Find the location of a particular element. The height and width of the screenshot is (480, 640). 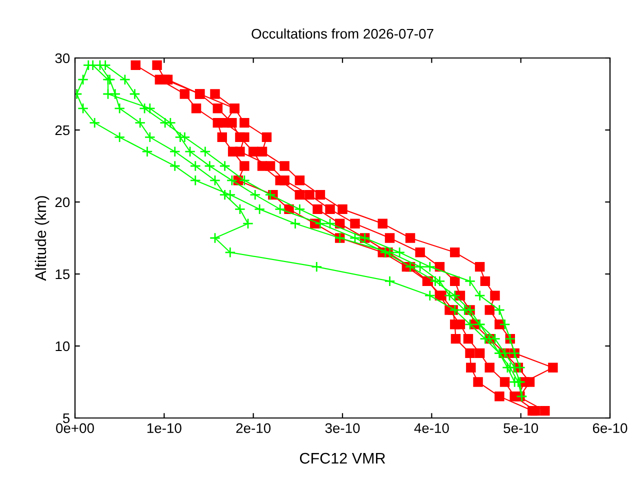

y-axis-title: Altitude (km) is located at coordinates (42, 238).